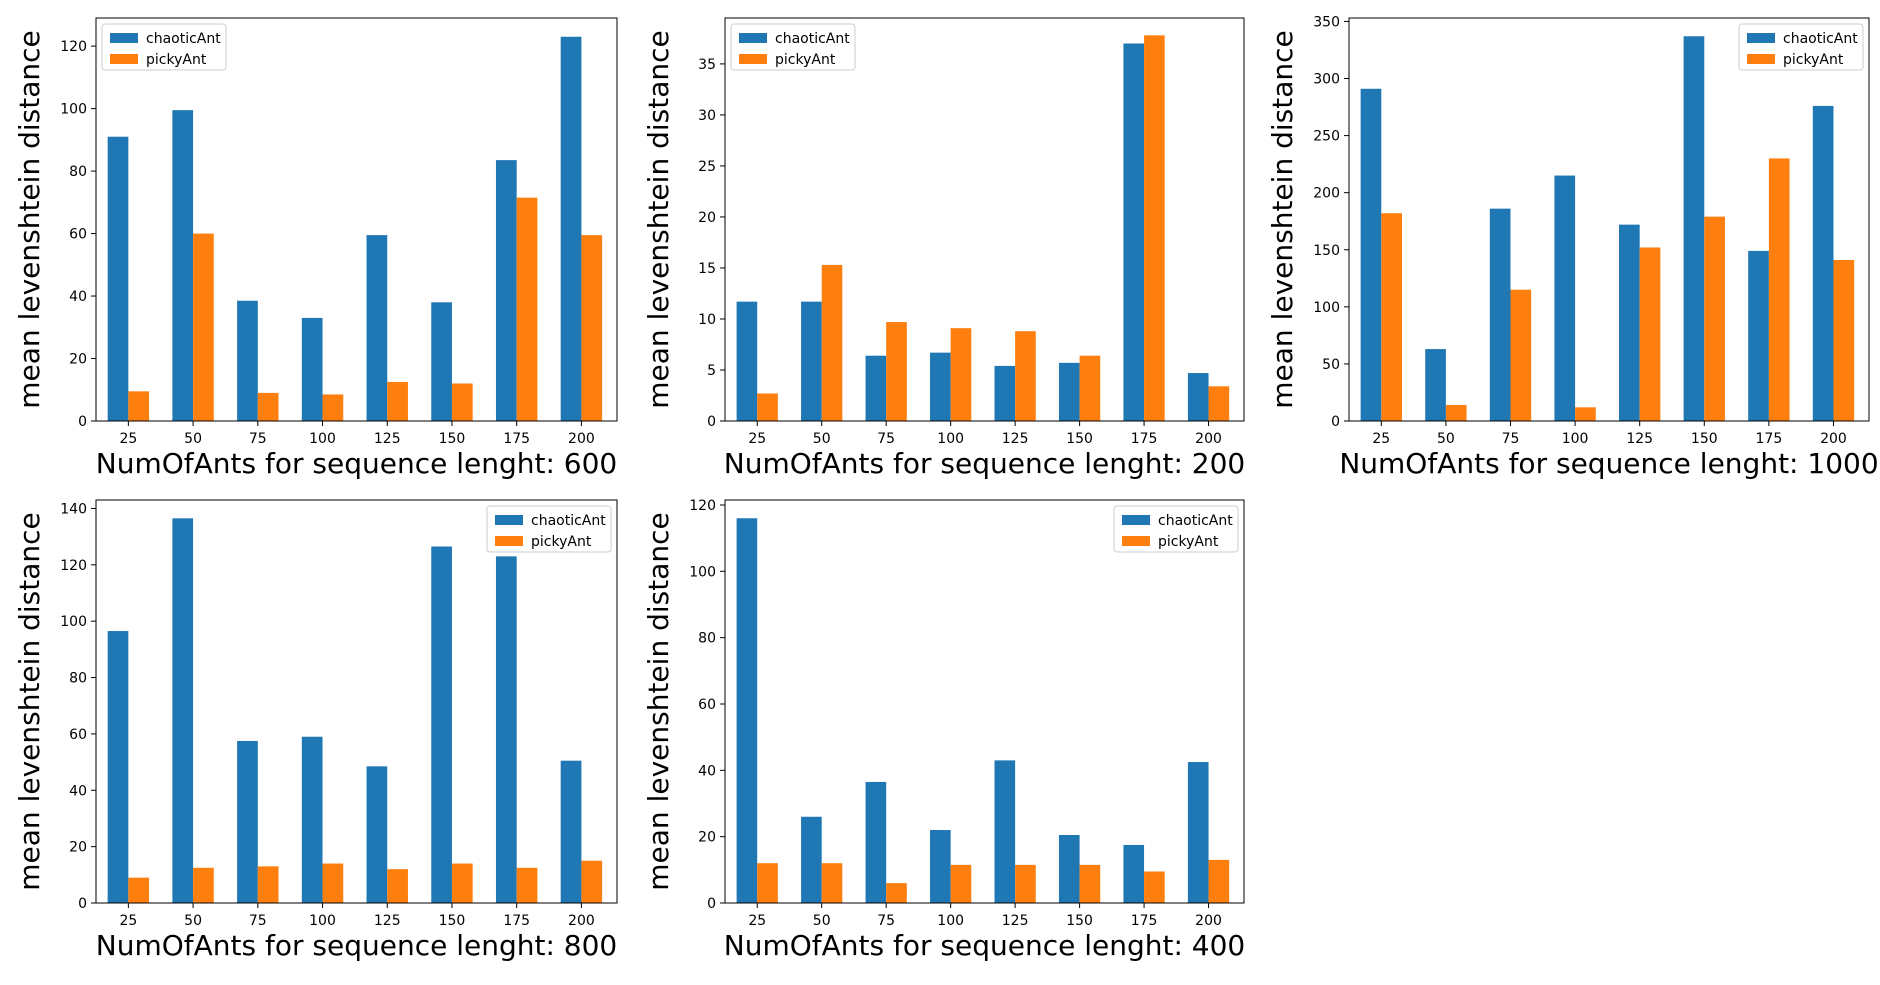 The image size is (1880, 985). What do you see at coordinates (78, 360) in the screenshot?
I see `y-tick-label: 20` at bounding box center [78, 360].